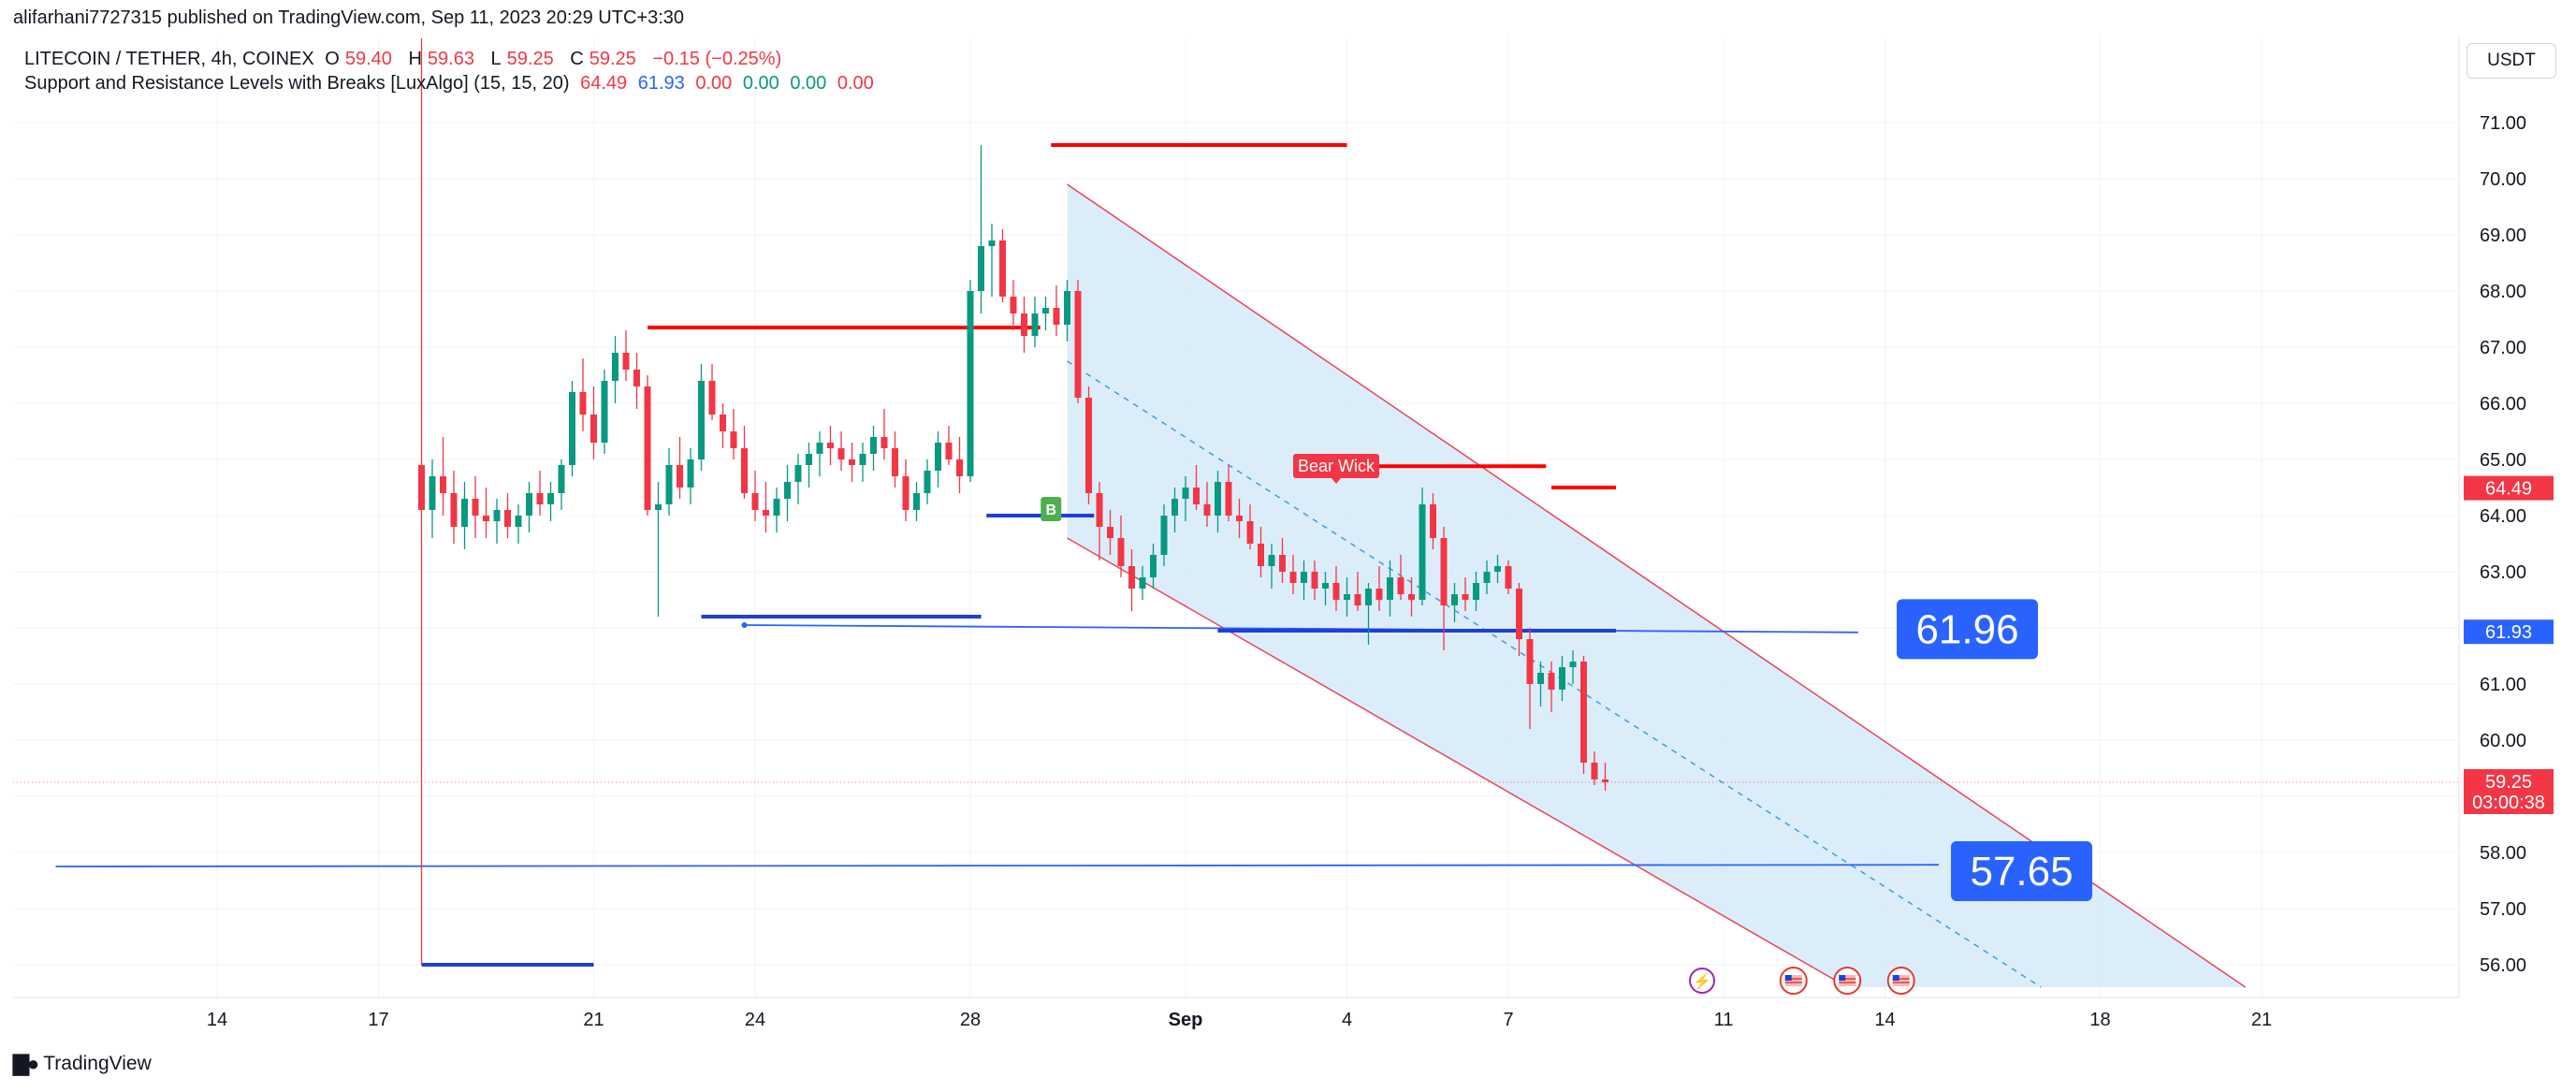 The image size is (2576, 1092). I want to click on bear-wick-label-box, so click(1336, 466).